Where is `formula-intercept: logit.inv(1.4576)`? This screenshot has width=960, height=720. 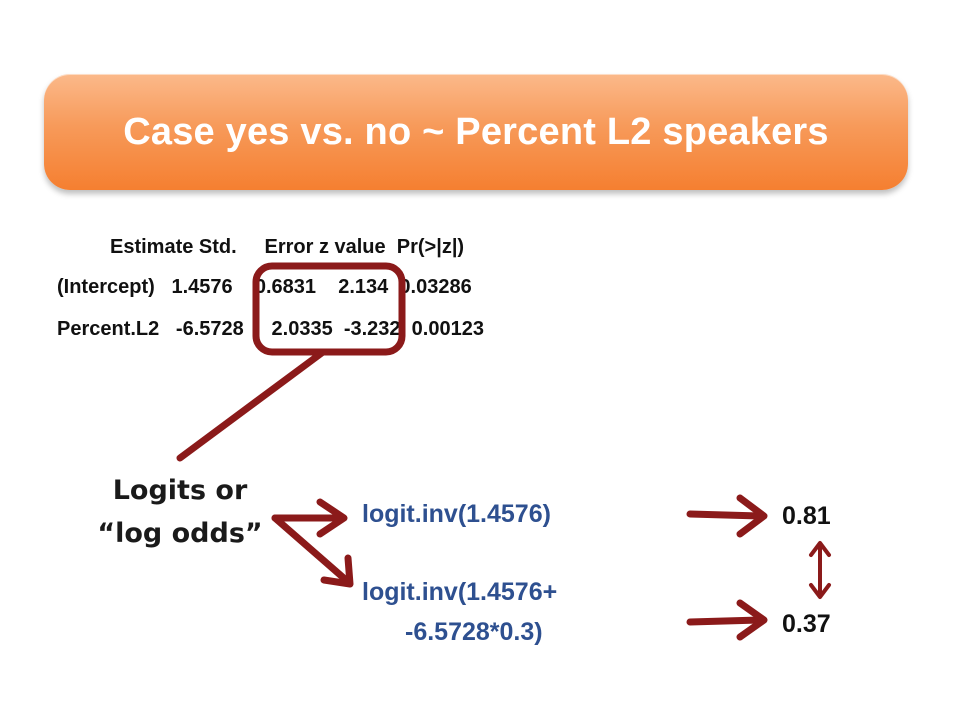 formula-intercept: logit.inv(1.4576) is located at coordinates (456, 514).